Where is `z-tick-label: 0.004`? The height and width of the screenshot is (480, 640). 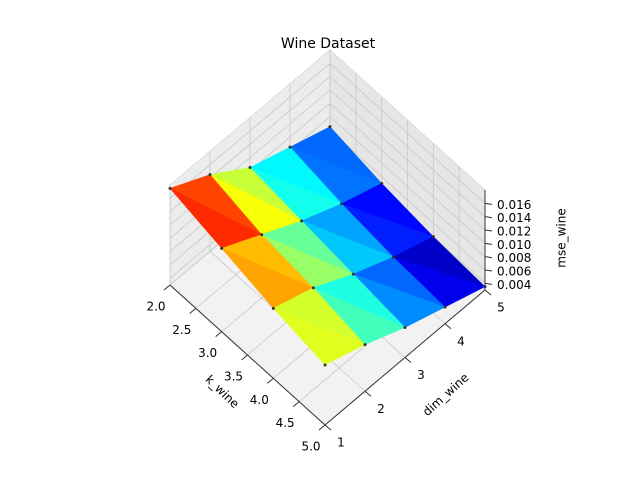 z-tick-label: 0.004 is located at coordinates (514, 285).